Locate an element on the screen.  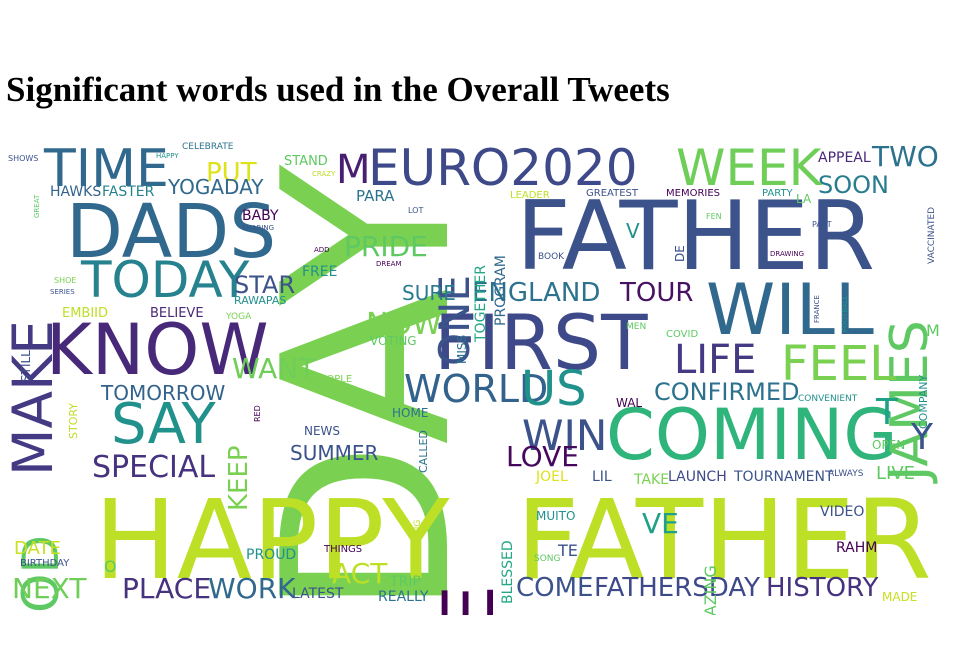
word-rahm: RAHM is located at coordinates (857, 548).